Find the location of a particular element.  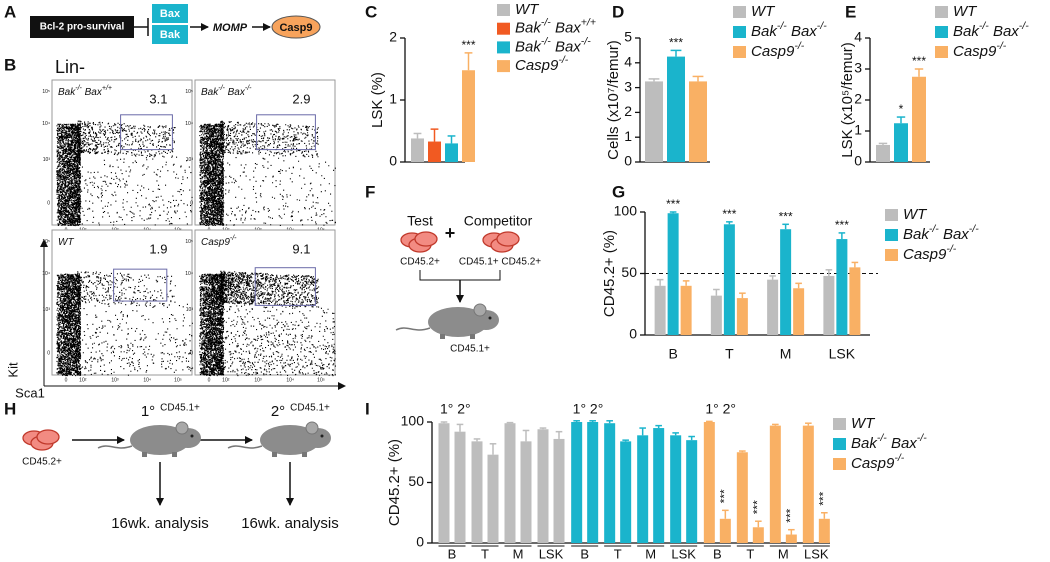

readout: 16wk. analysis is located at coordinates (290, 523).